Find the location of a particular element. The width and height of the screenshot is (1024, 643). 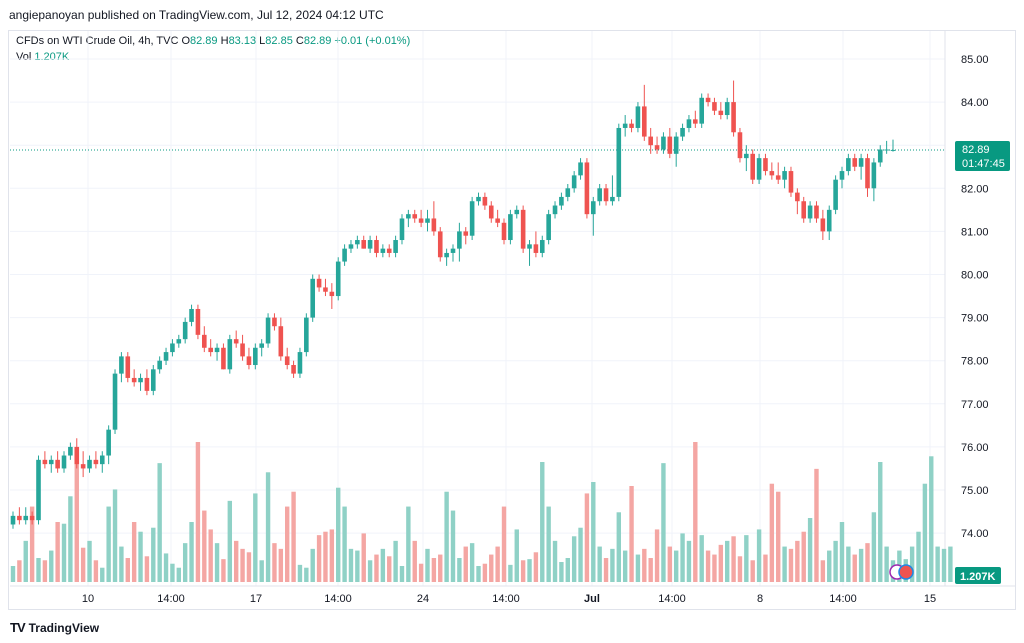

volume-badge-value: 1.207K is located at coordinates (978, 577).